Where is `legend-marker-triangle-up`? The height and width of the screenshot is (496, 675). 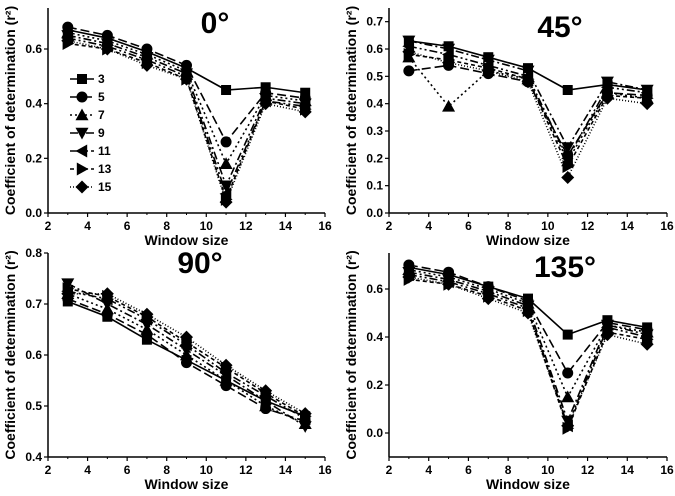 legend-marker-triangle-up is located at coordinates (82, 114).